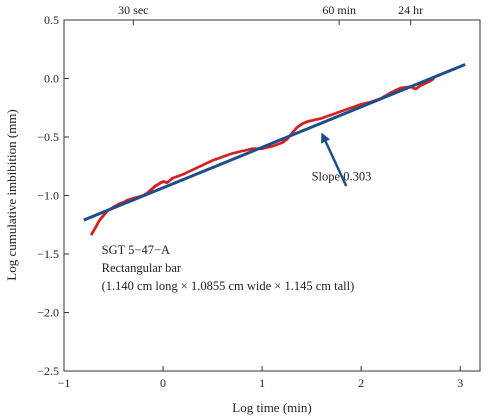 The height and width of the screenshot is (419, 500). I want to click on y-axis: −2.5 −2.0 −1.5 −1.0 −0.5 0.0 0.5, so click(53, 195).